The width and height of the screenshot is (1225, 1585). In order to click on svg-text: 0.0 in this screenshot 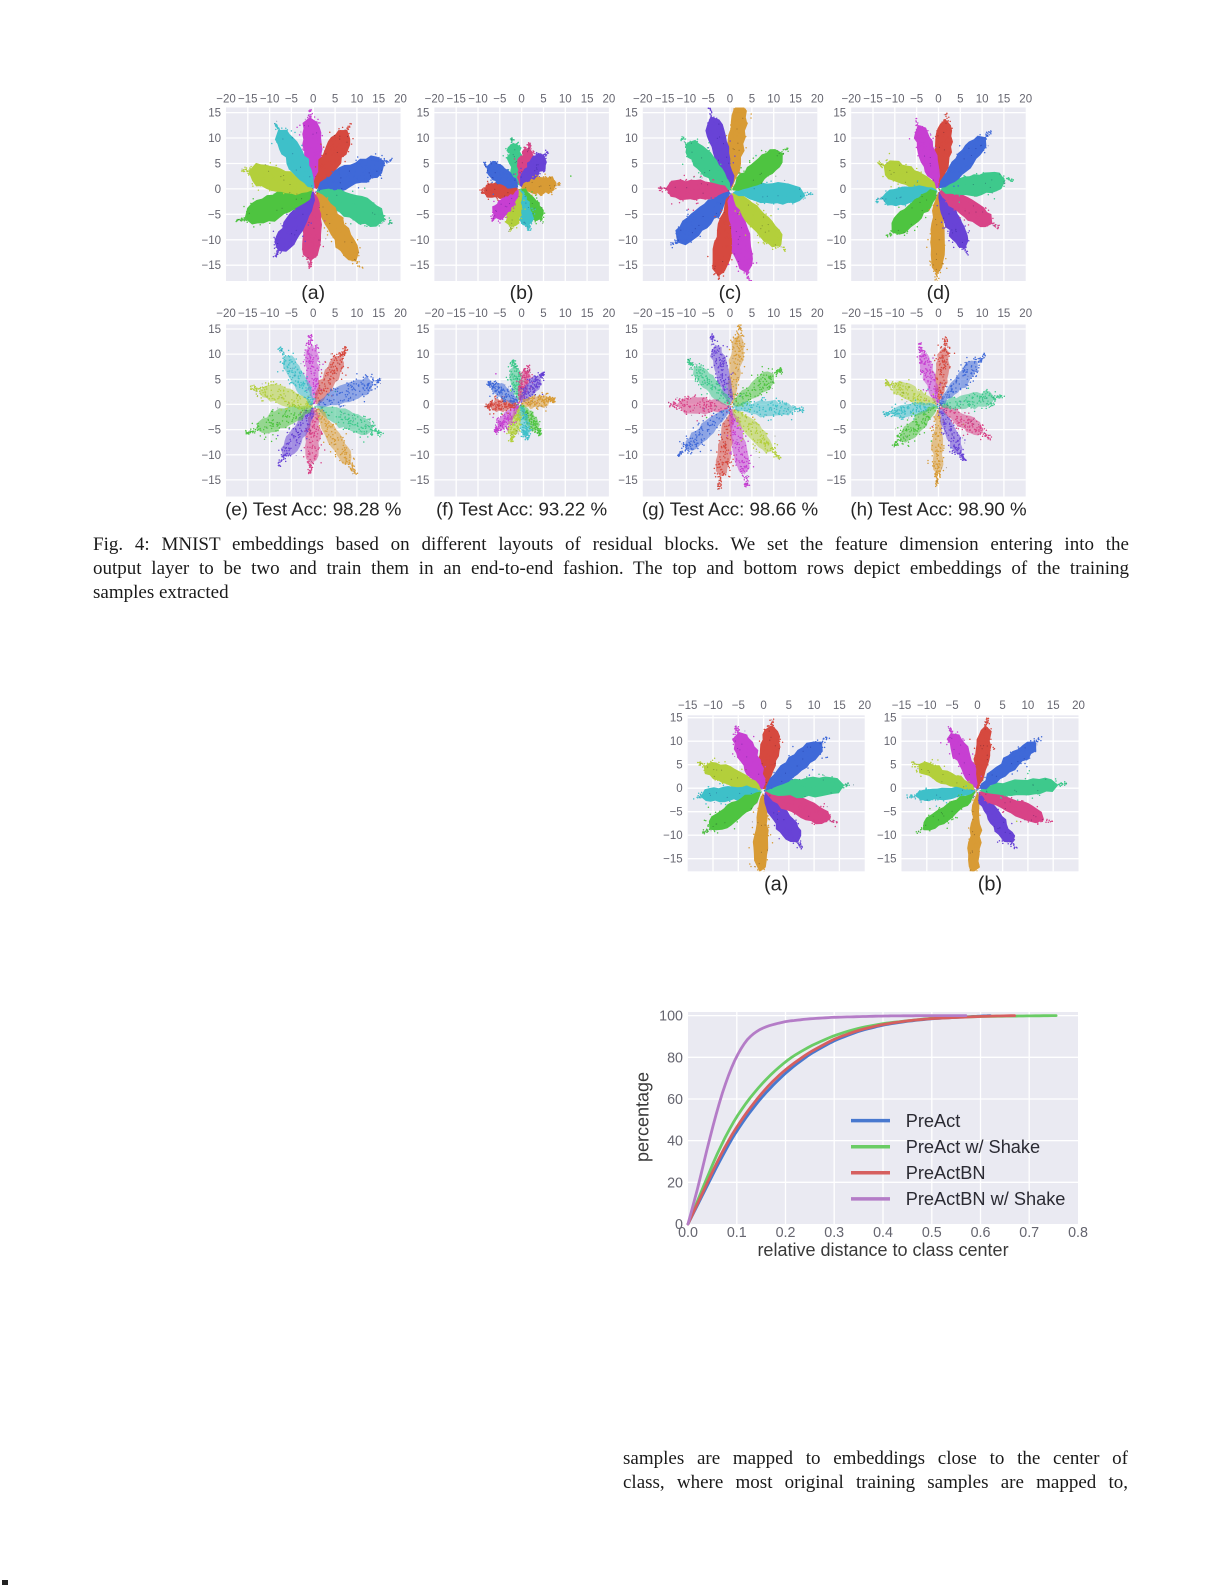, I will do `click(688, 1233)`.